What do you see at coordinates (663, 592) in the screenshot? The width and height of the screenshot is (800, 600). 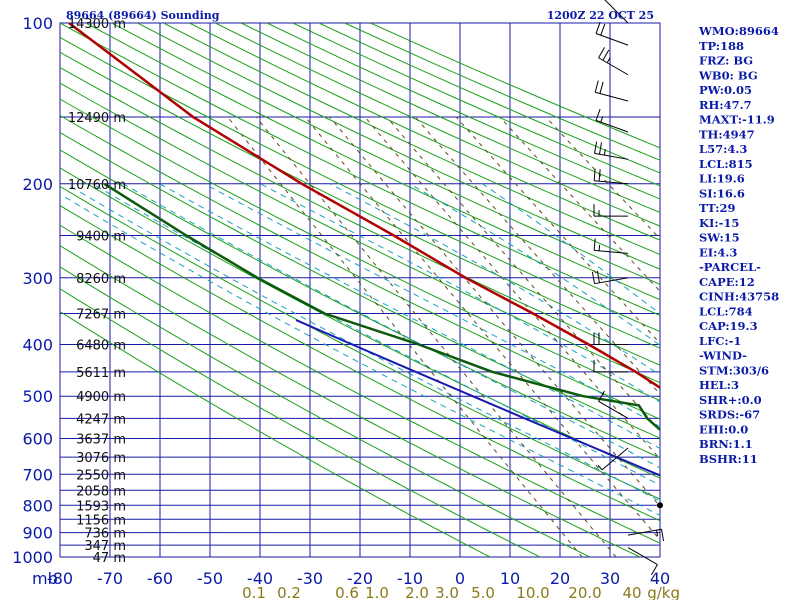 I see `mixing-ratio-unit-label: g/kg` at bounding box center [663, 592].